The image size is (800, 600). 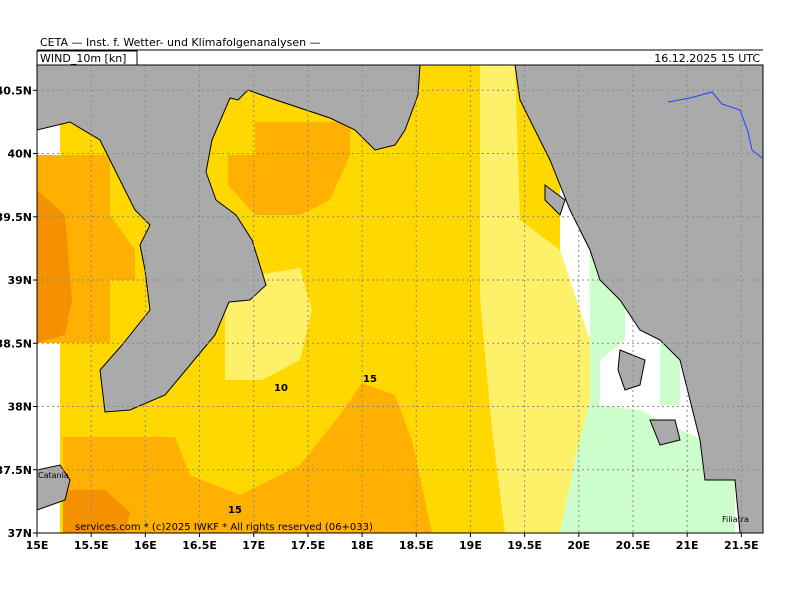 I want to click on place-label: Catania, so click(x=53, y=475).